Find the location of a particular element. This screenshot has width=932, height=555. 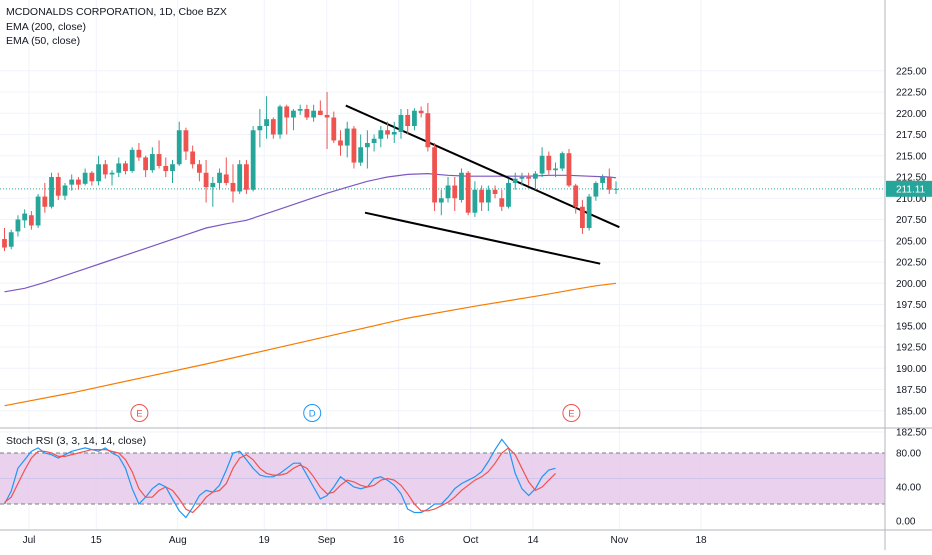

trendline-layer is located at coordinates (482, 184).